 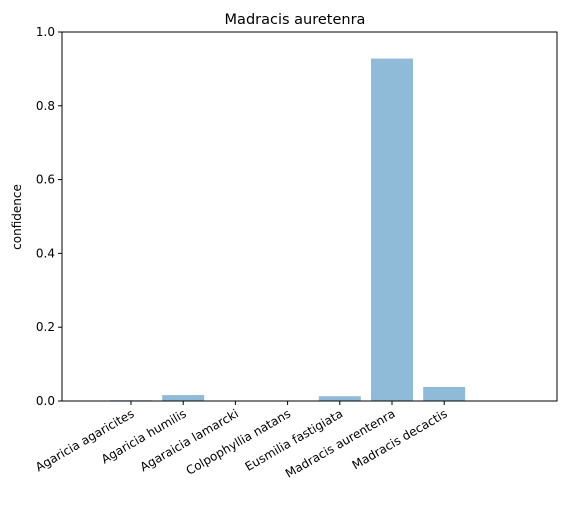 I want to click on chart-title: Madracis auretenra, so click(x=295, y=20).